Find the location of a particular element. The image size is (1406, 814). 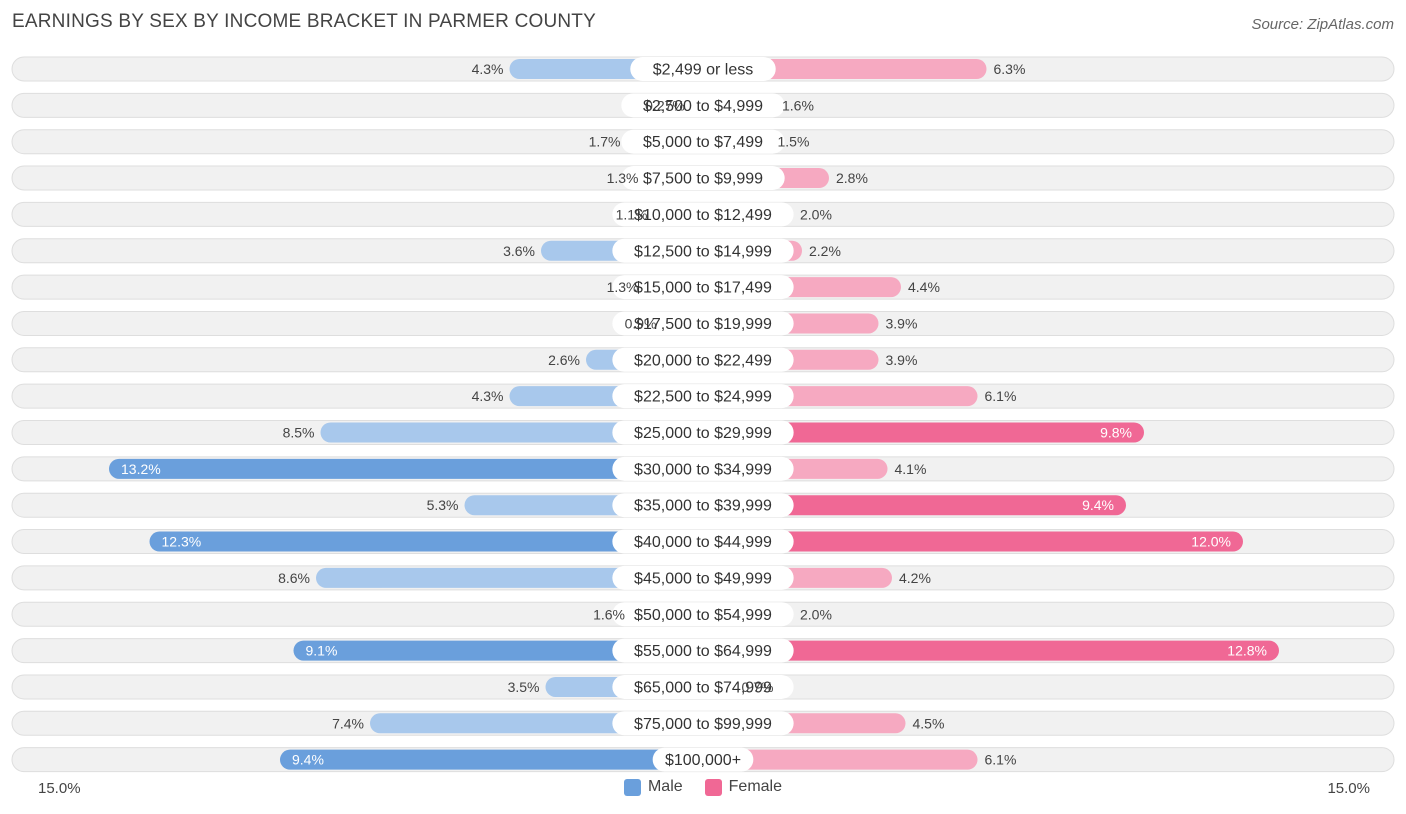

value-label-female: 4.1% is located at coordinates (911, 469).